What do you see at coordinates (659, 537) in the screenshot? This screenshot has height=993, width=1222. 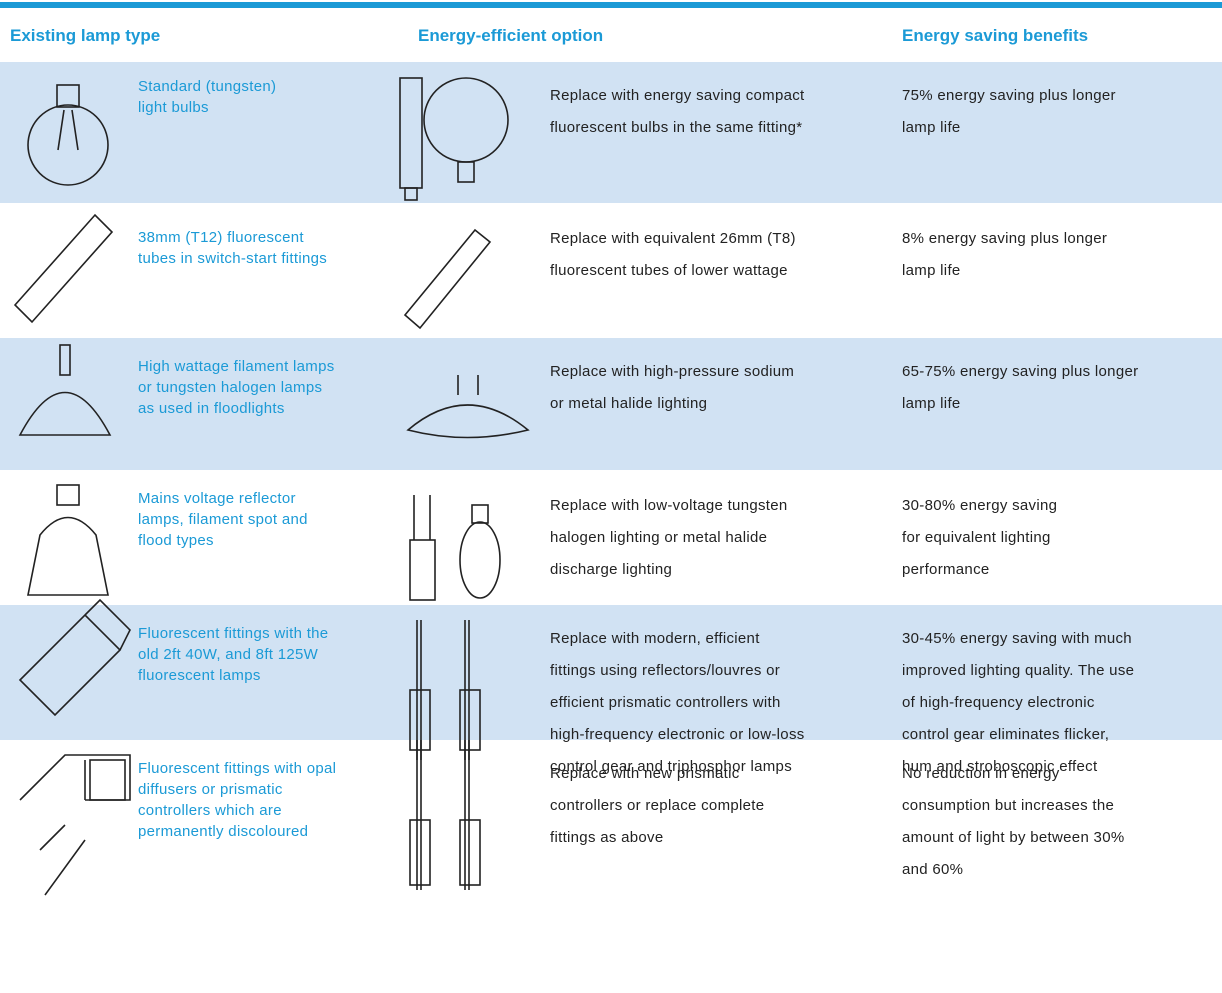 I see `cell-text: halogen lighting or metal halide` at bounding box center [659, 537].